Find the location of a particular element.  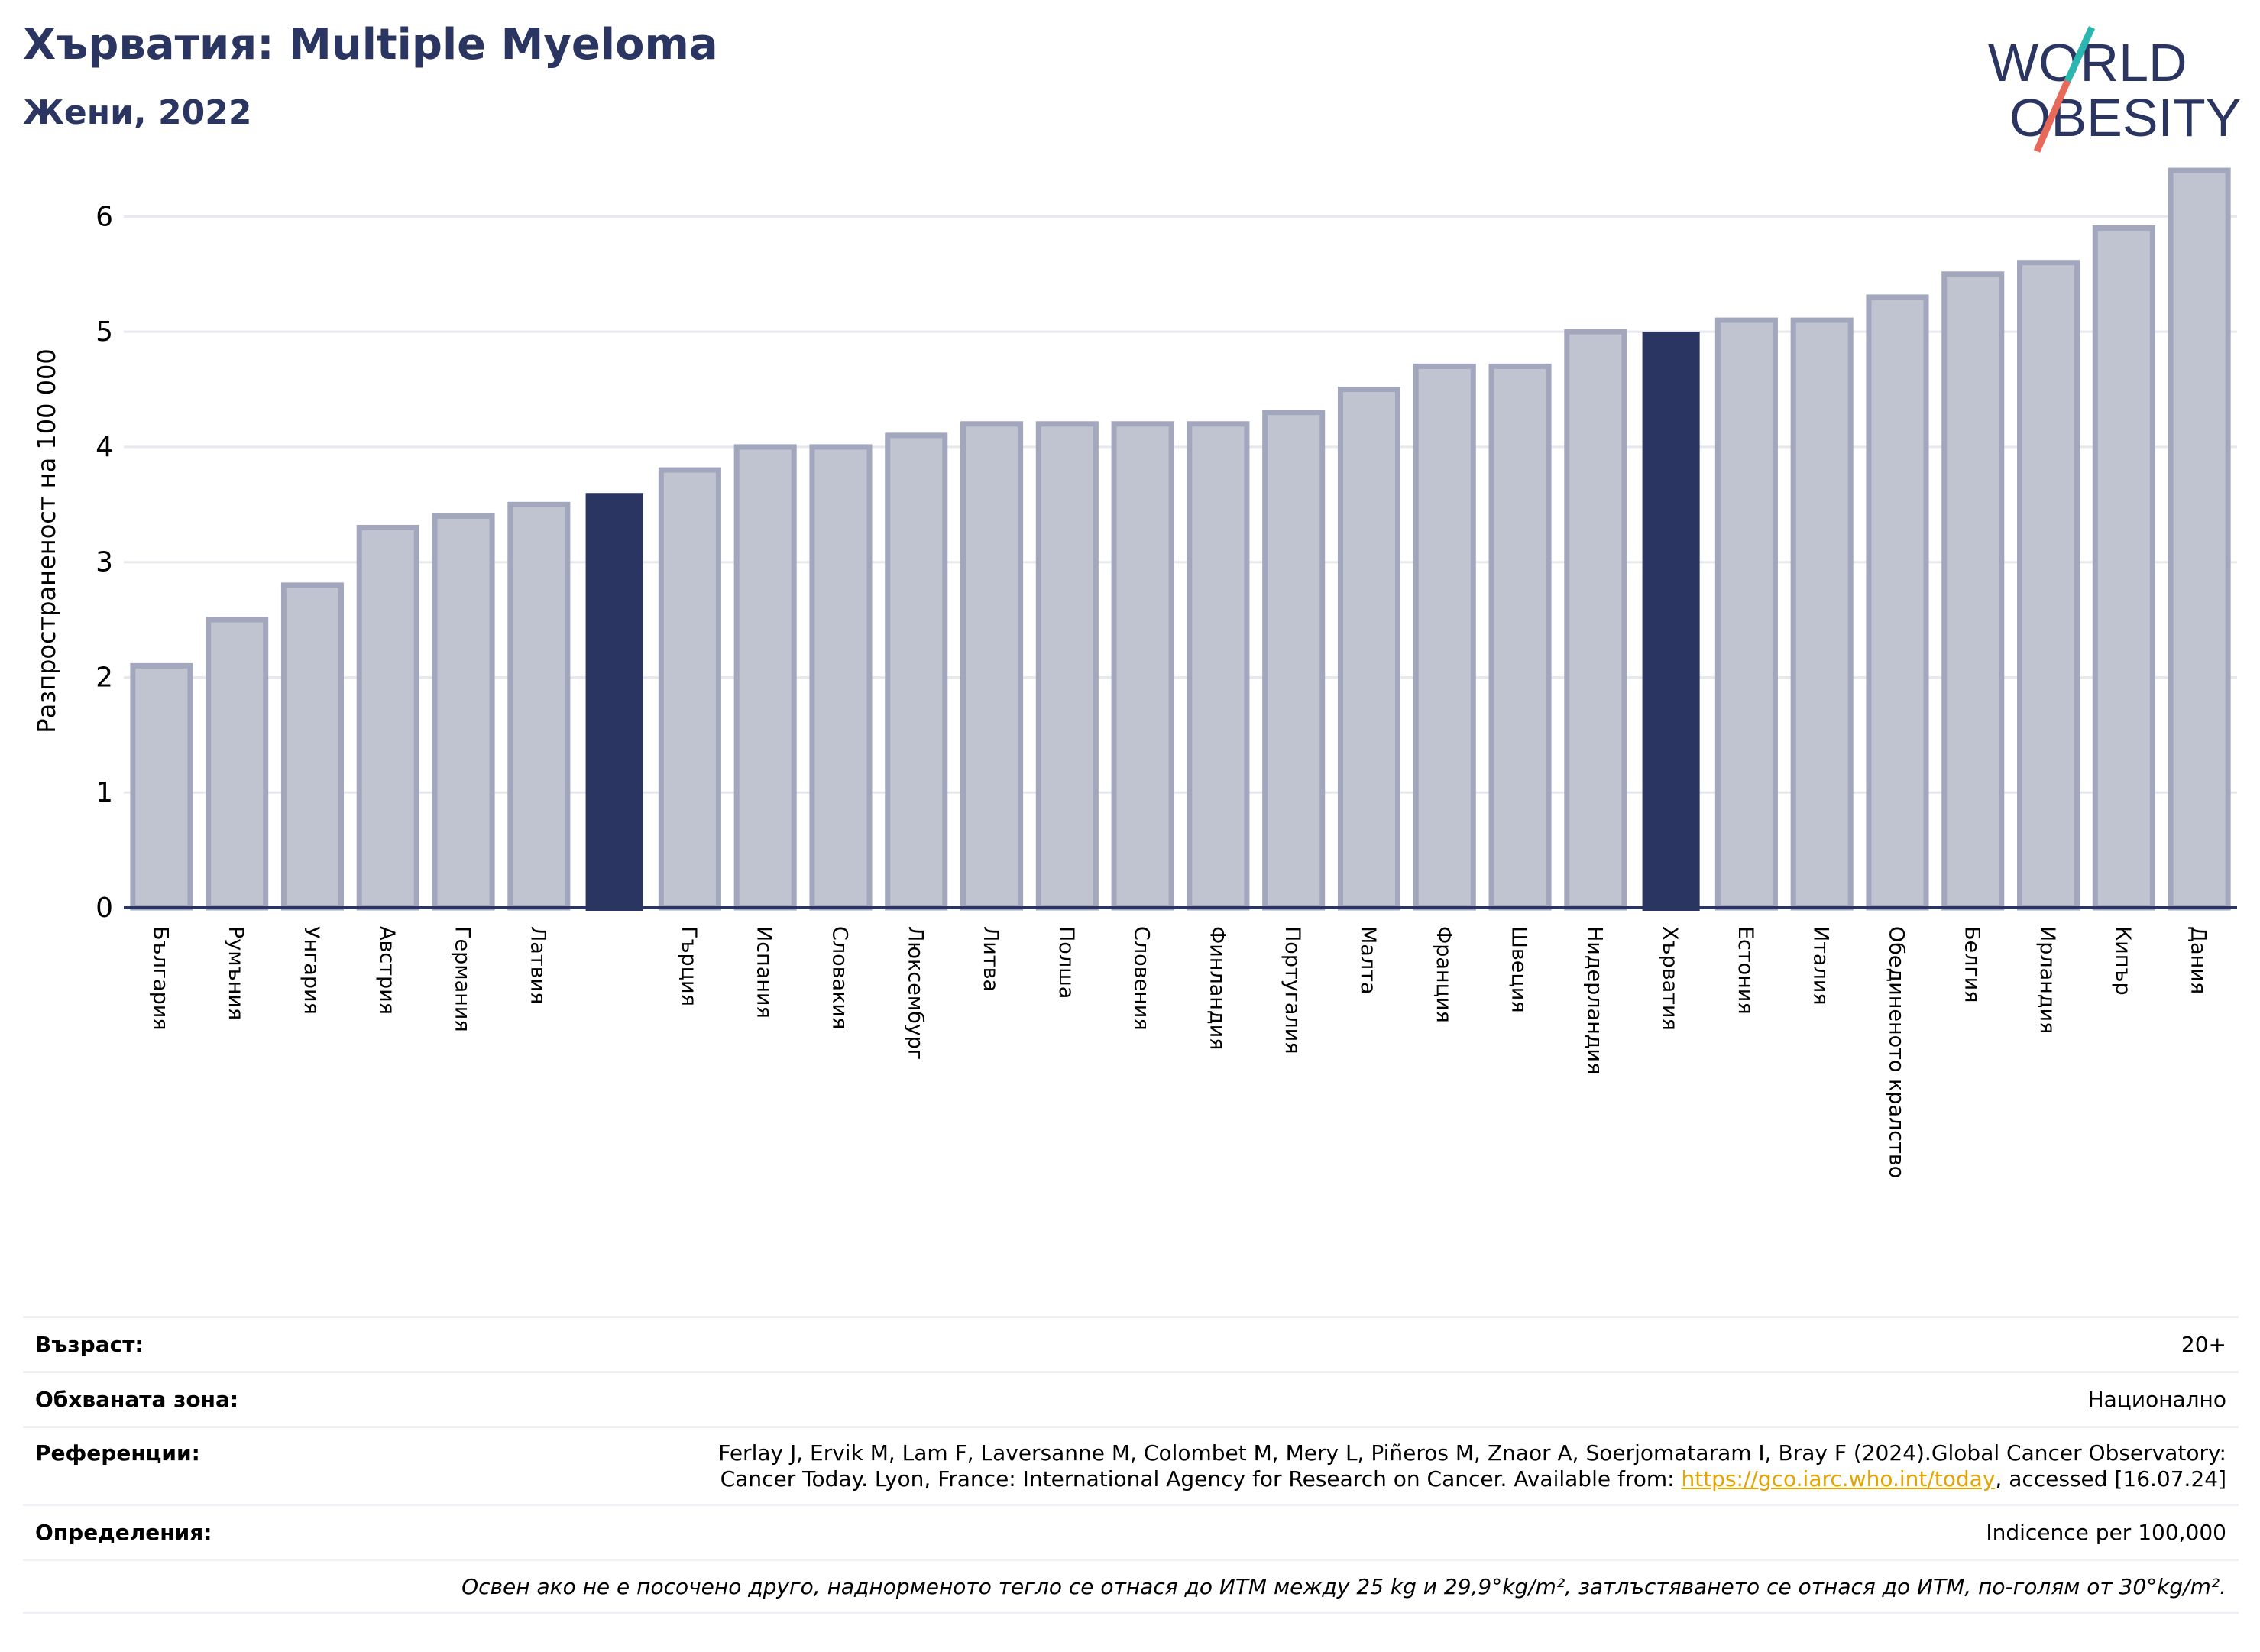

y-tick-label: 5 is located at coordinates (104, 332).